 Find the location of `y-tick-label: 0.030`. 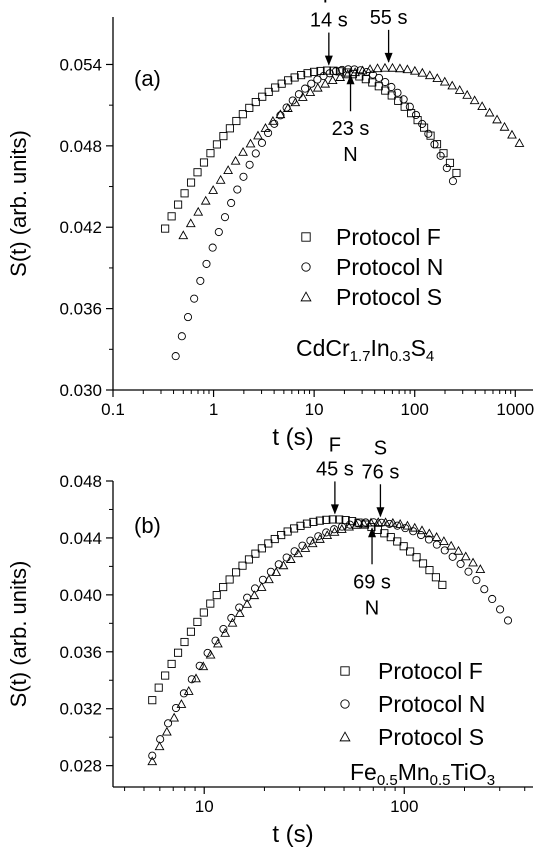

y-tick-label: 0.030 is located at coordinates (80, 390).